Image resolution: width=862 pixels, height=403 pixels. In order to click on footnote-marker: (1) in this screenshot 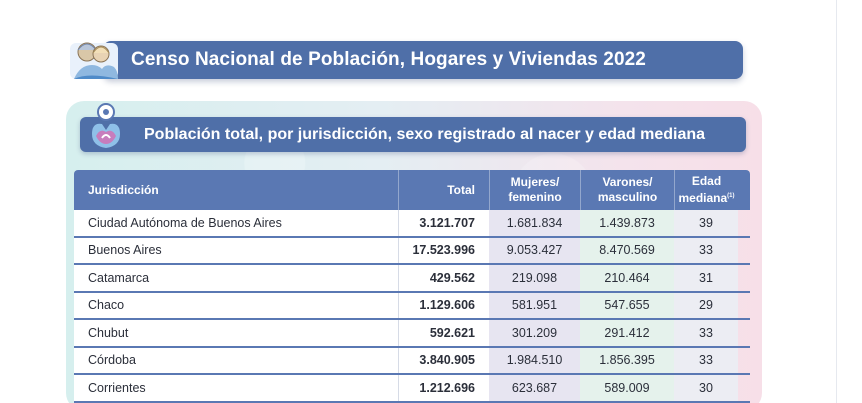, I will do `click(731, 196)`.